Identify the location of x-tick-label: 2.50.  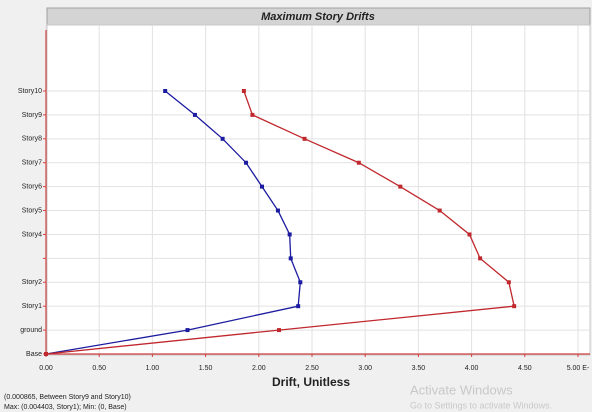
(312, 368).